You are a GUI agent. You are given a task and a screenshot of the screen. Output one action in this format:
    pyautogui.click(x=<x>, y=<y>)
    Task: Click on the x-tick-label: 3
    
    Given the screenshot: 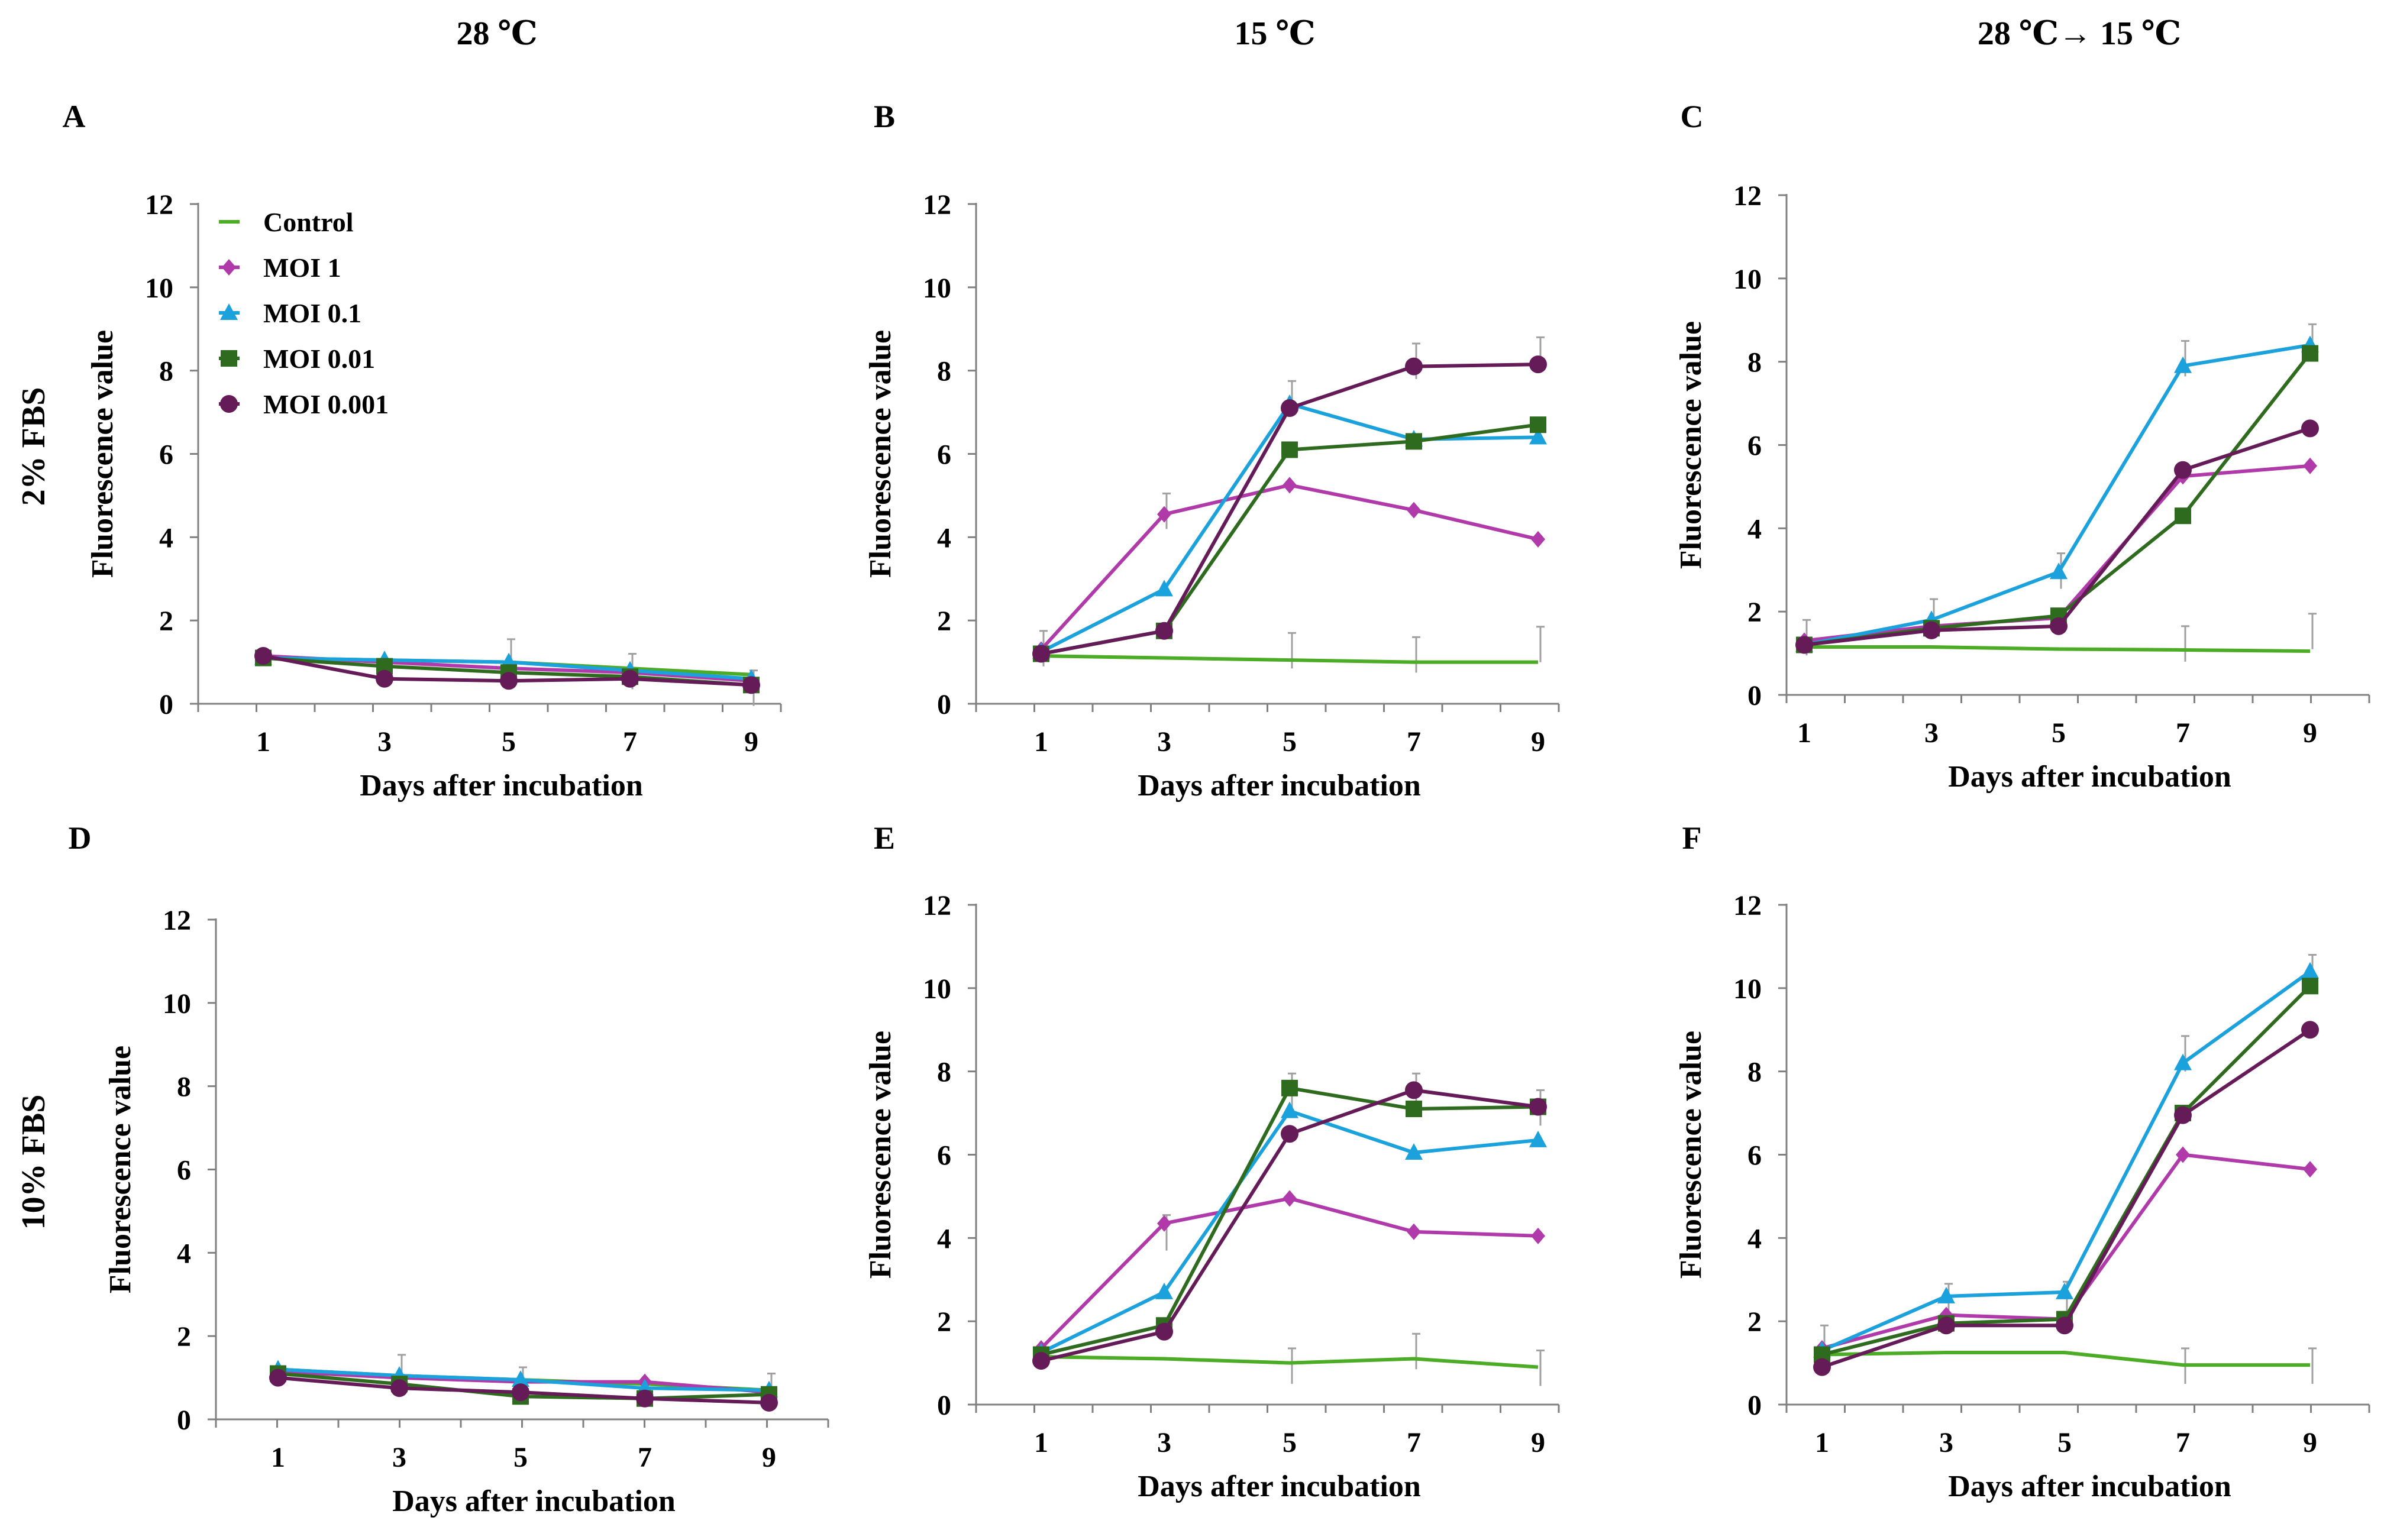 What is the action you would take?
    pyautogui.click(x=399, y=1457)
    